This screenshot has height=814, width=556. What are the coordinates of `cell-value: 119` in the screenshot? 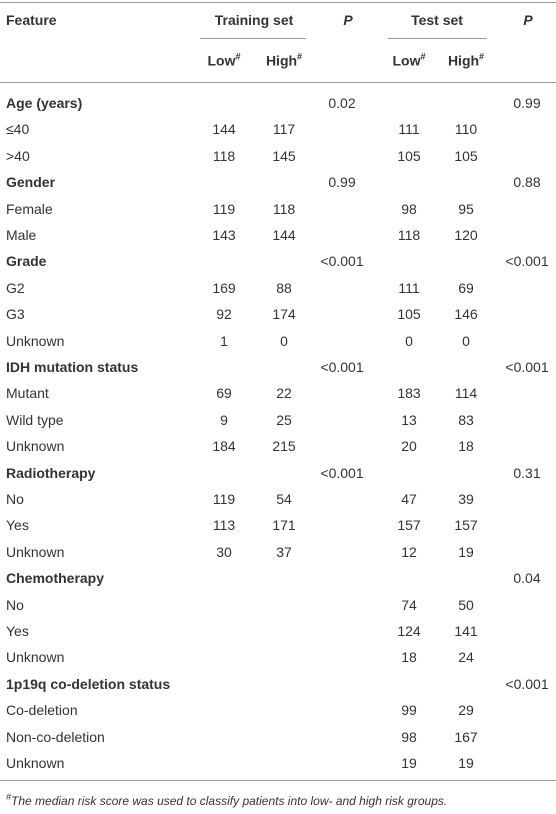 It's located at (224, 499).